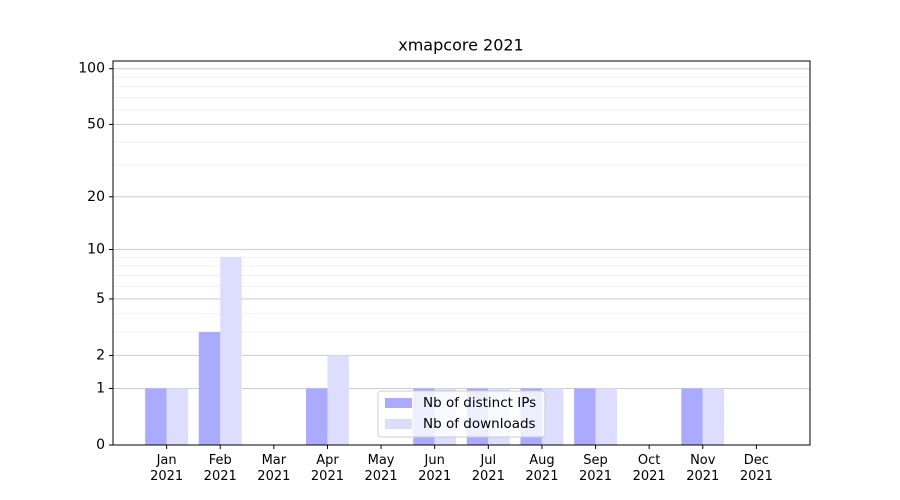 The height and width of the screenshot is (500, 900). I want to click on chart-title: xmapcore 2021, so click(460, 45).